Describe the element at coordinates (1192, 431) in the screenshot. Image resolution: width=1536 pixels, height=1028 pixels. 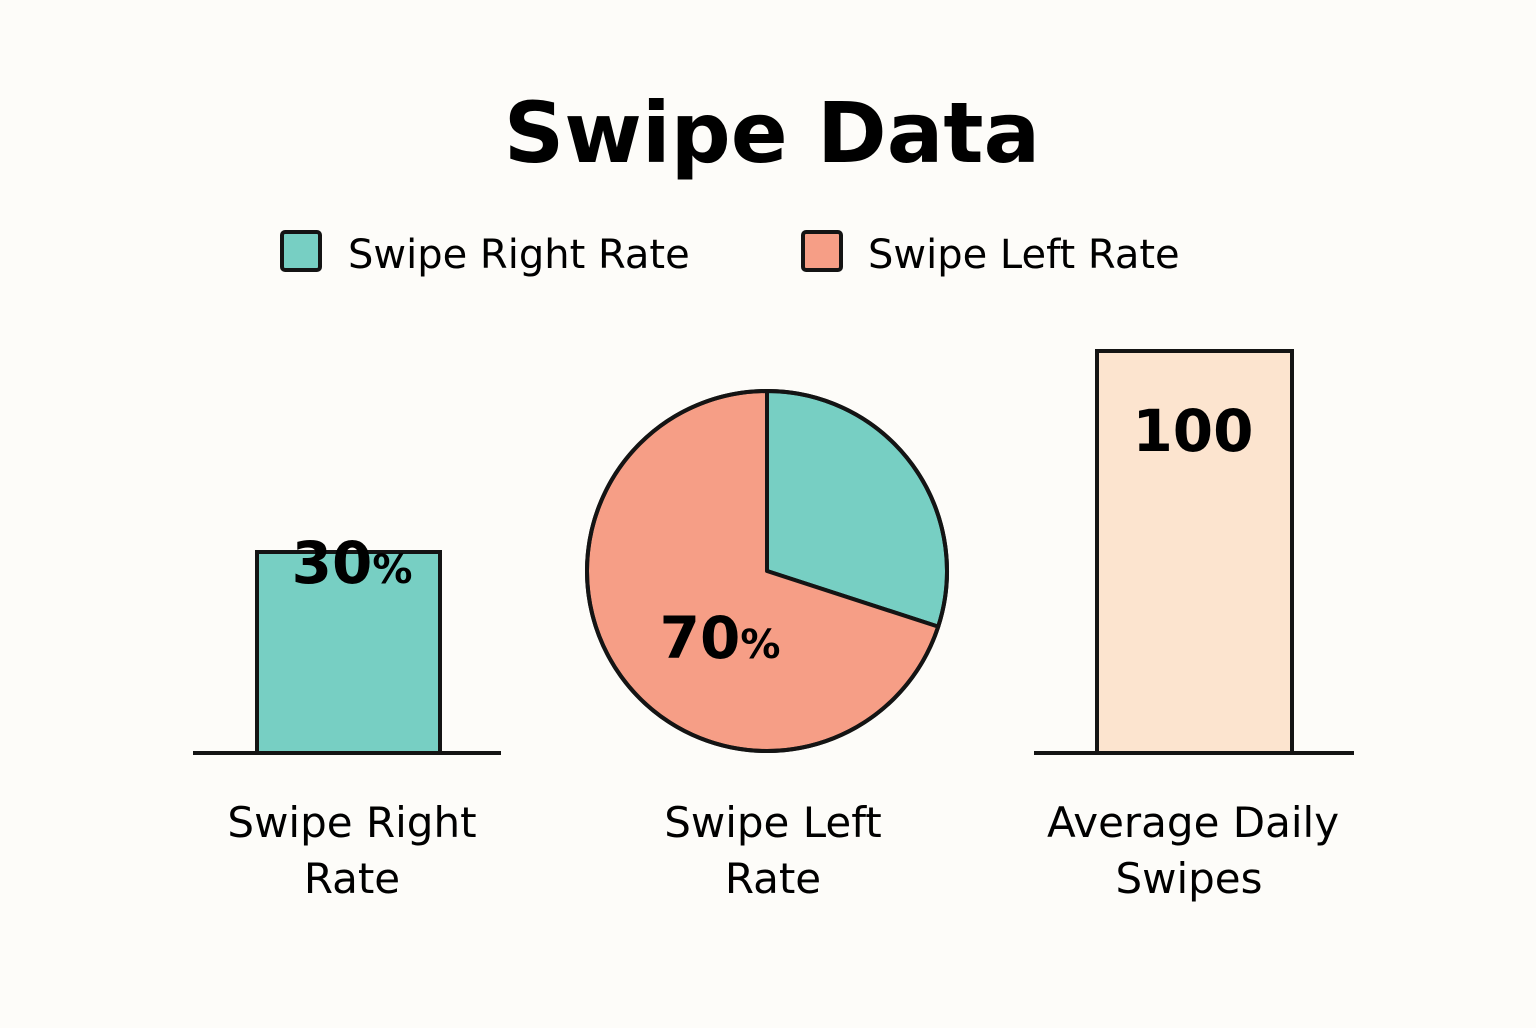
I see `data-label-average-daily: 100` at that location.